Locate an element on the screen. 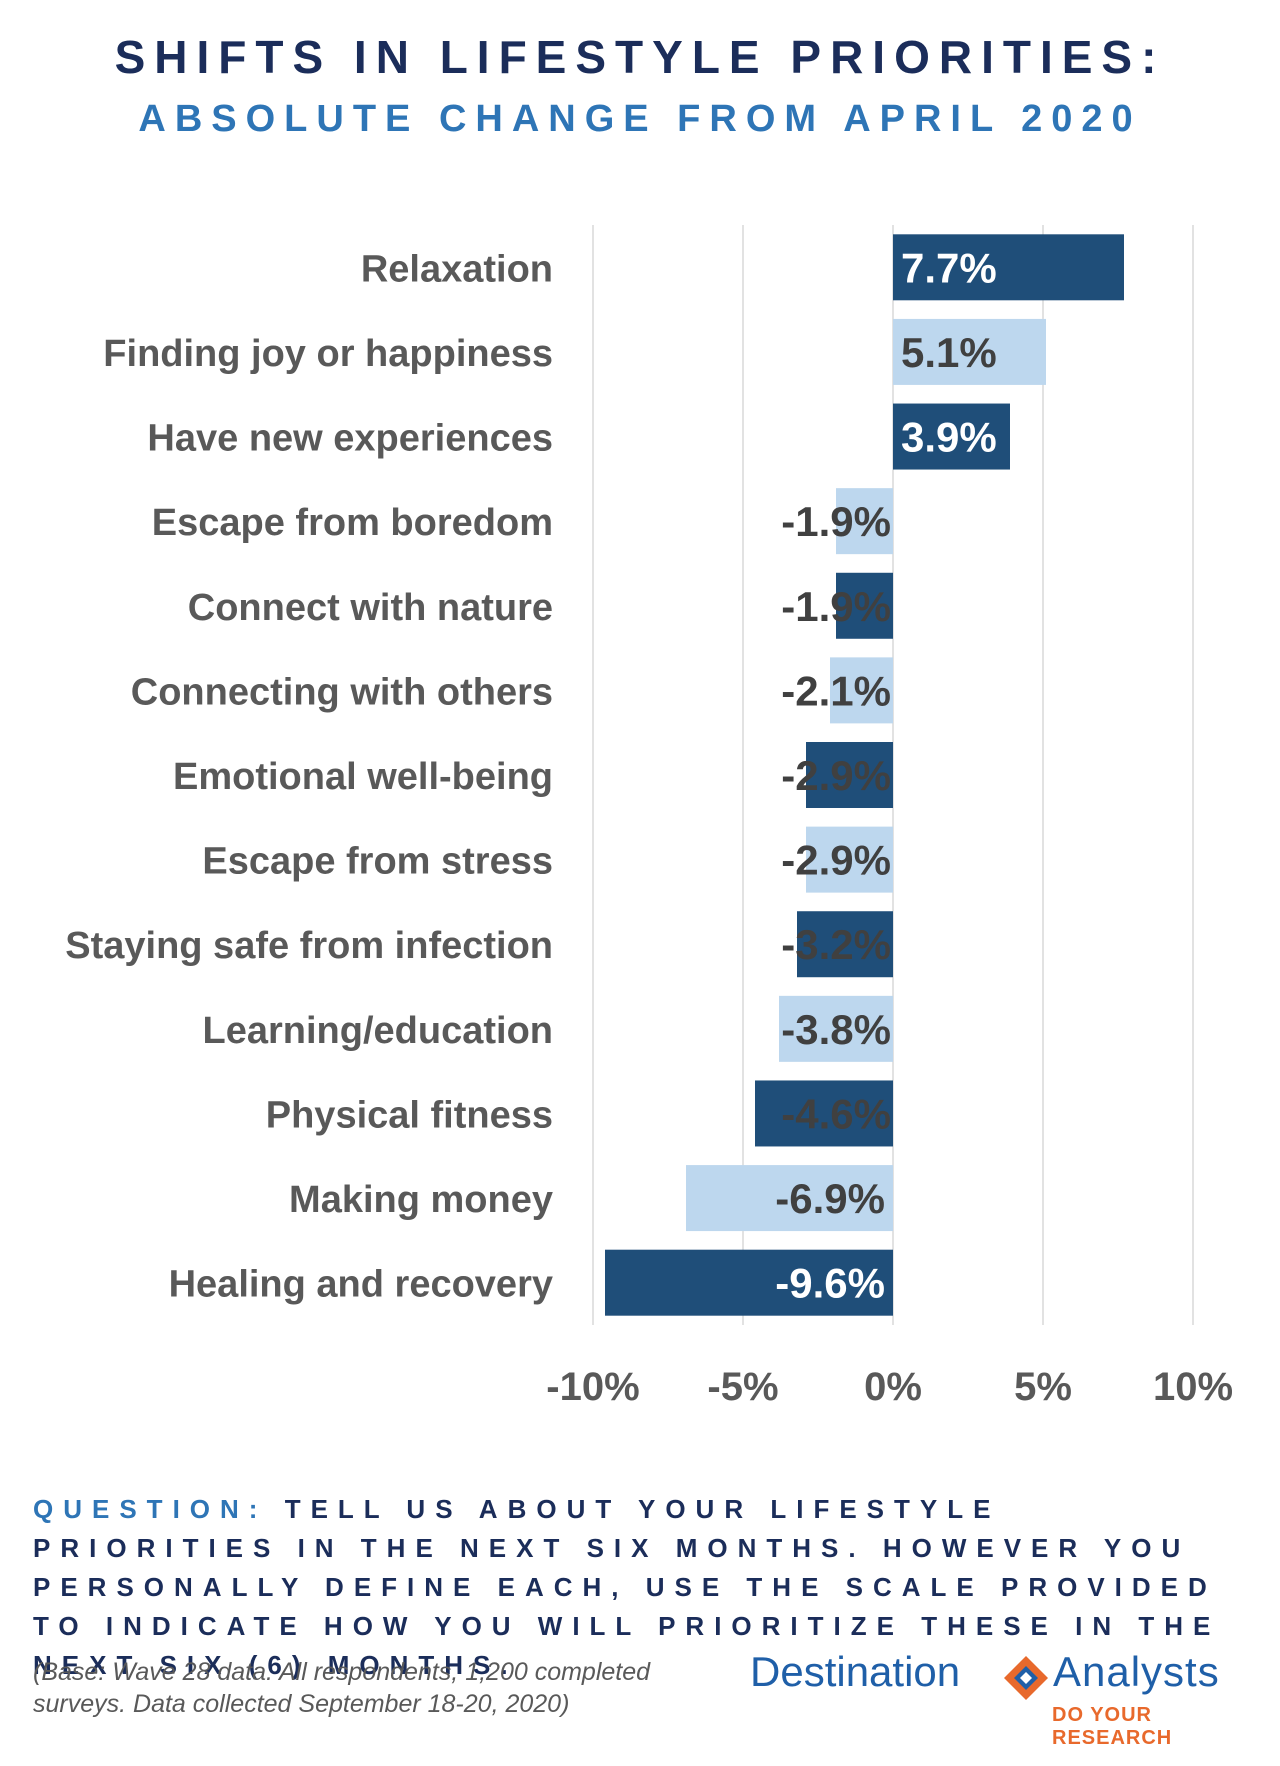 The image size is (1280, 1766). category-label: Finding joy or happiness is located at coordinates (328, 354).